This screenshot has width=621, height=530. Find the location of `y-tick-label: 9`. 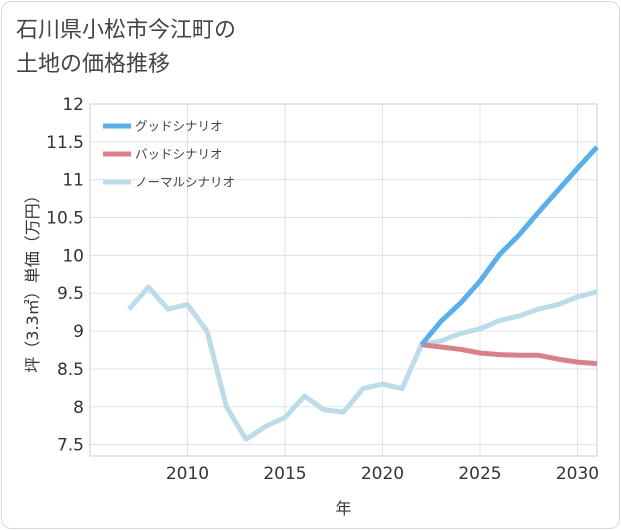

y-tick-label: 9 is located at coordinates (78, 332).